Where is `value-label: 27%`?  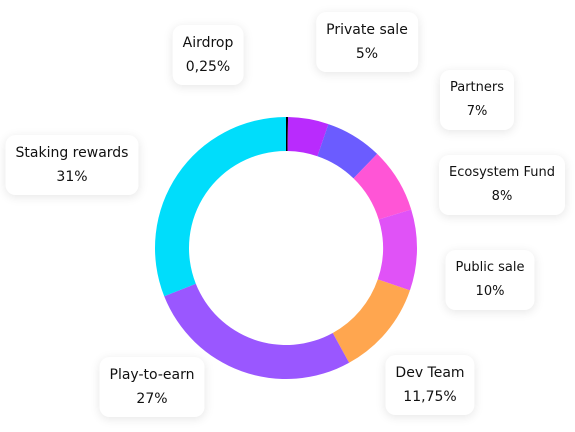 value-label: 27% is located at coordinates (152, 399).